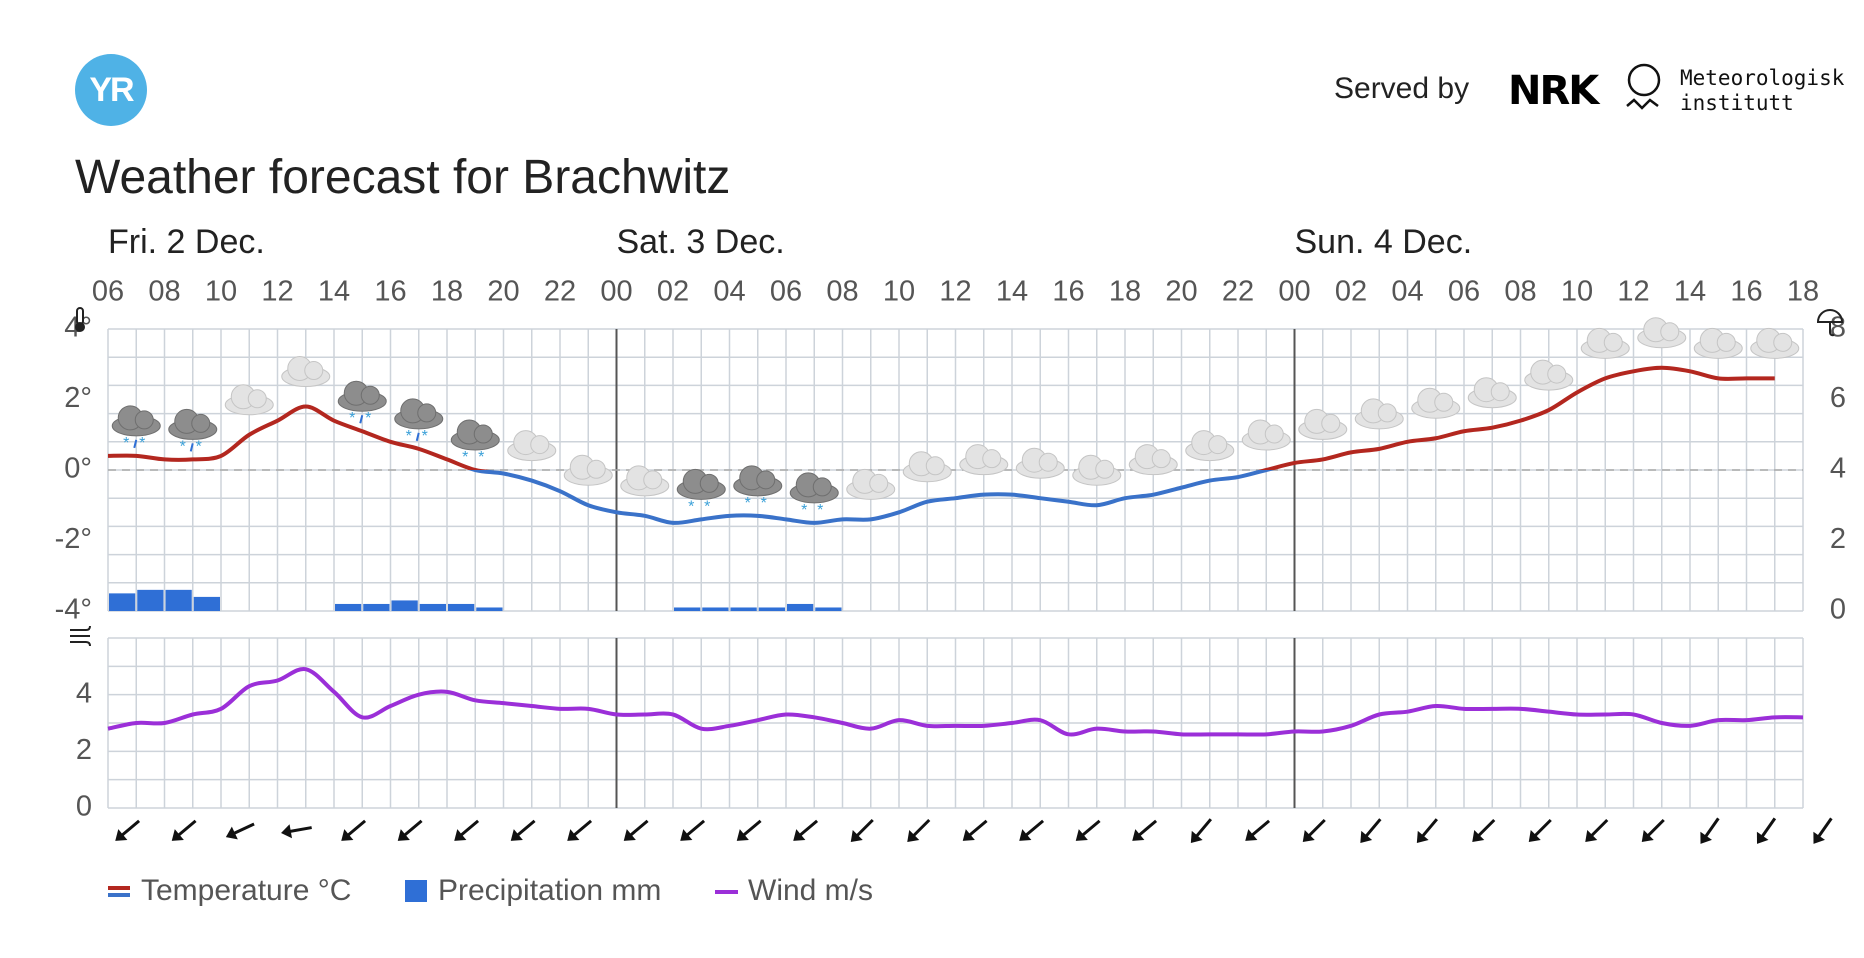 This screenshot has width=1864, height=958. I want to click on weather-symbol-sleet-icon: * *, so click(362, 403).